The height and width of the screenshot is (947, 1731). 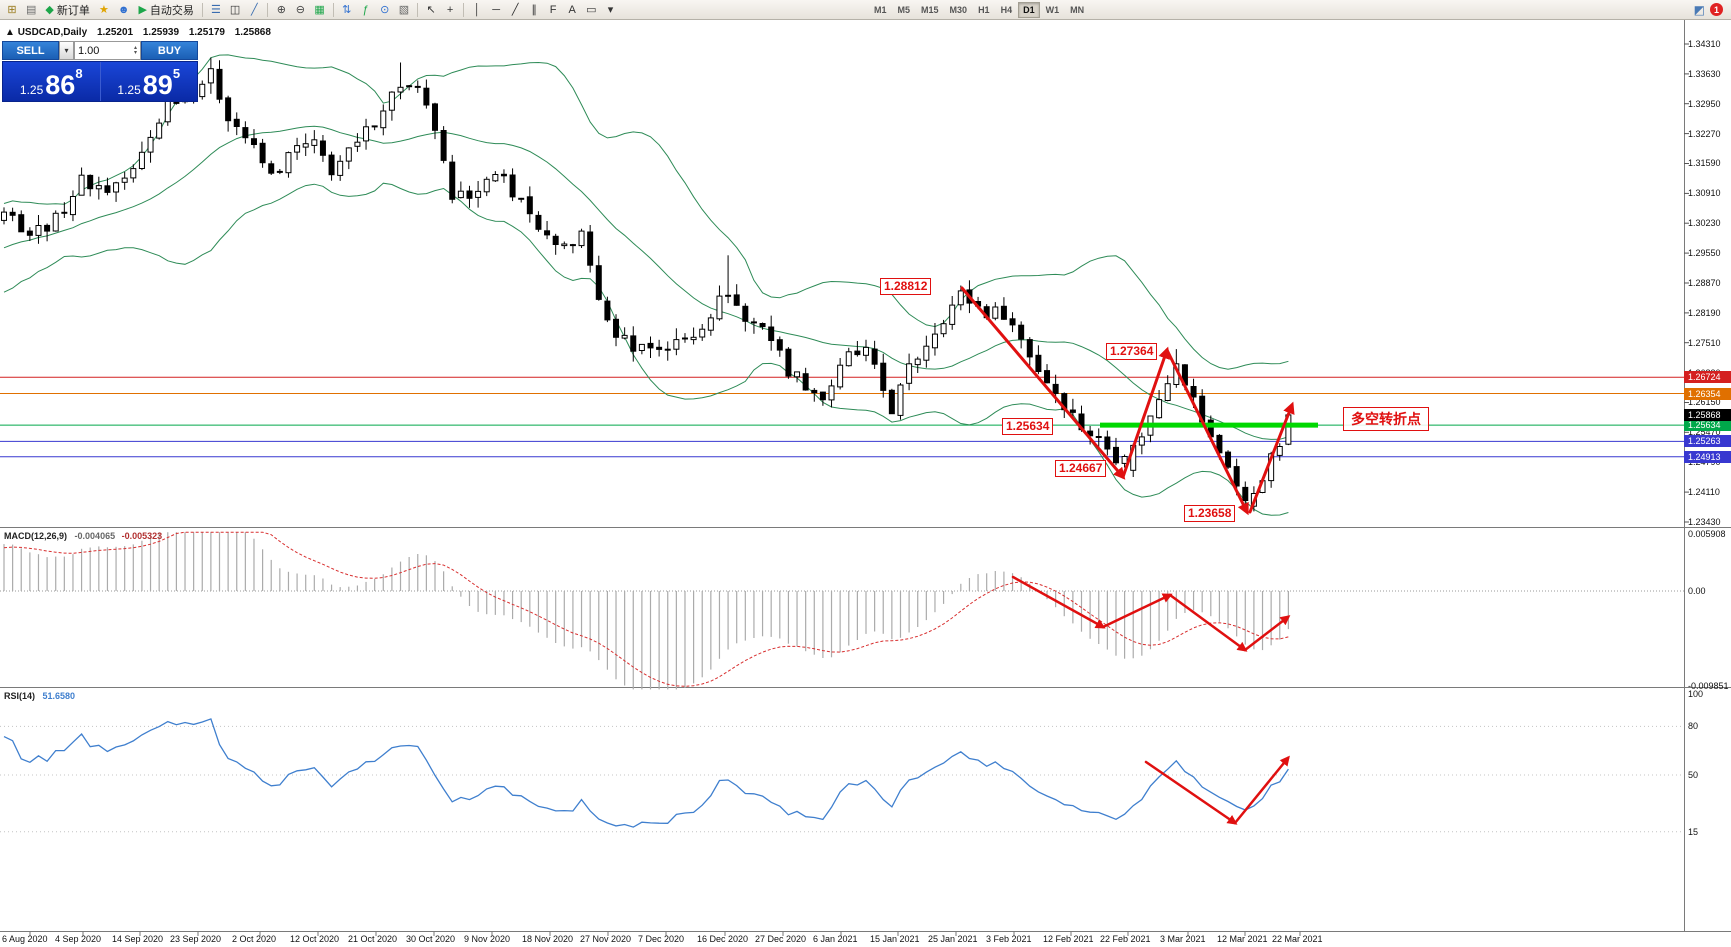 What do you see at coordinates (52, 81) in the screenshot?
I see `sell-price: 1.25 86 8` at bounding box center [52, 81].